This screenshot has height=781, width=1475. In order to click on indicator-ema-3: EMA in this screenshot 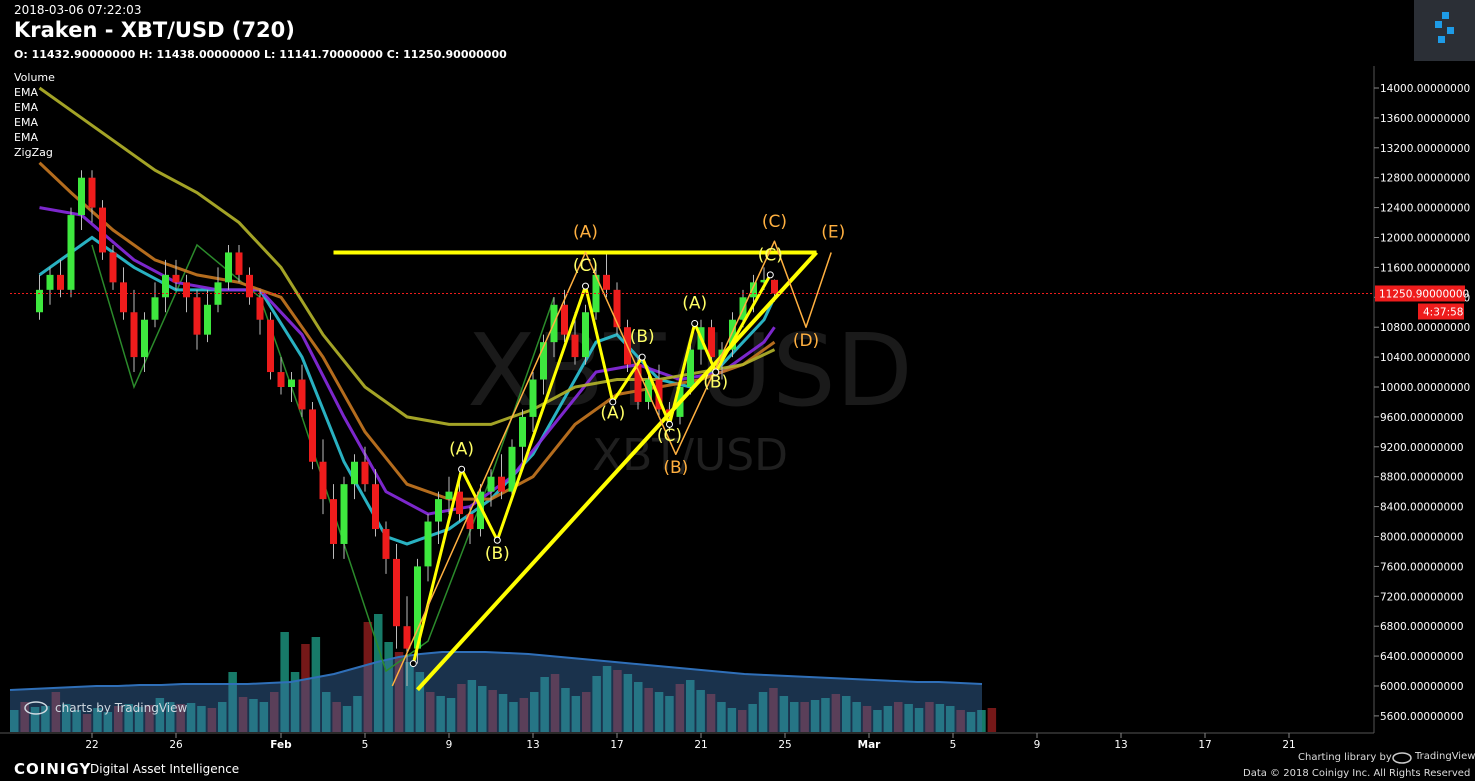, I will do `click(26, 122)`.